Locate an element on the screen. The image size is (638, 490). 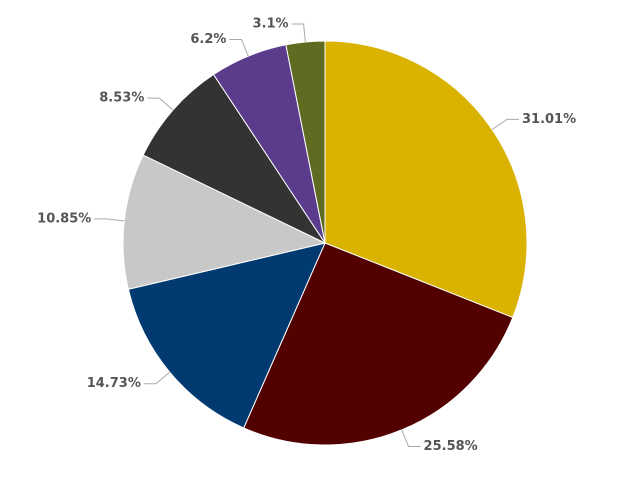
data-label: 31.01% is located at coordinates (549, 119).